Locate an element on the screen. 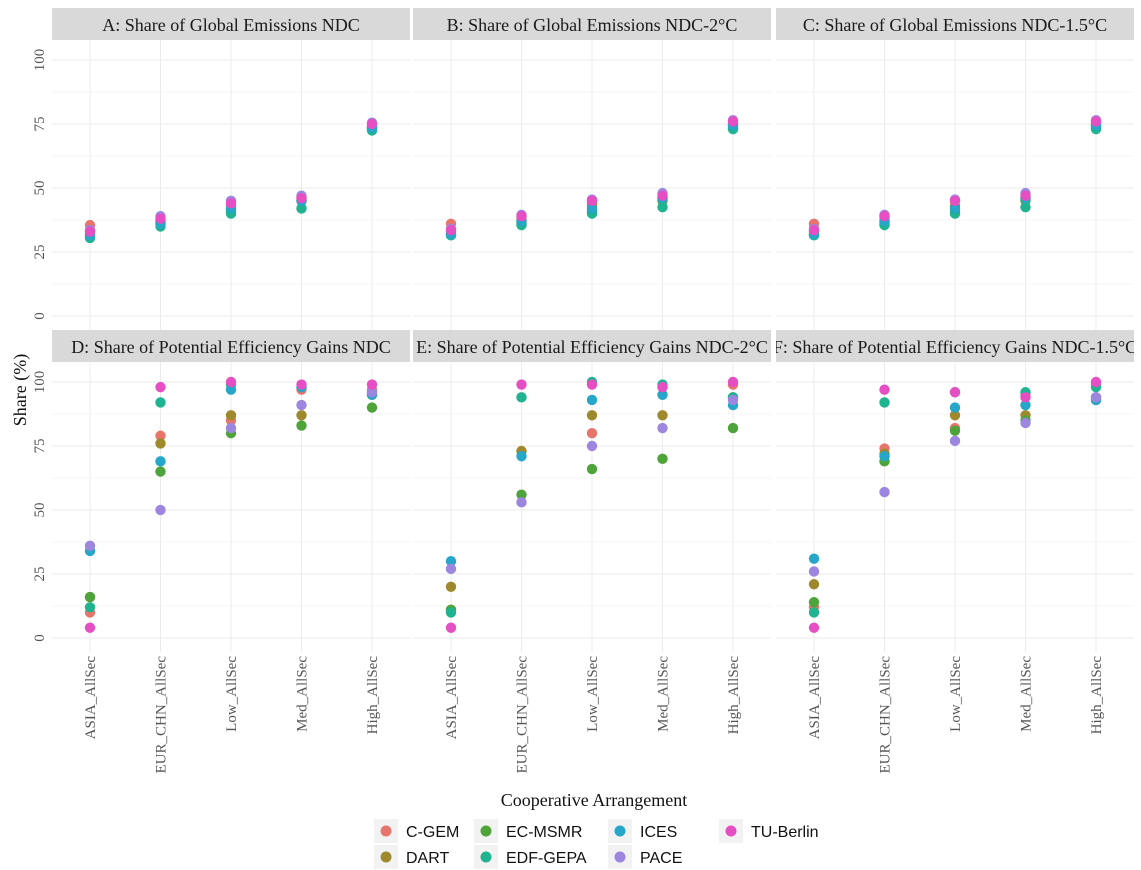  point-c-gem is located at coordinates (160, 435).